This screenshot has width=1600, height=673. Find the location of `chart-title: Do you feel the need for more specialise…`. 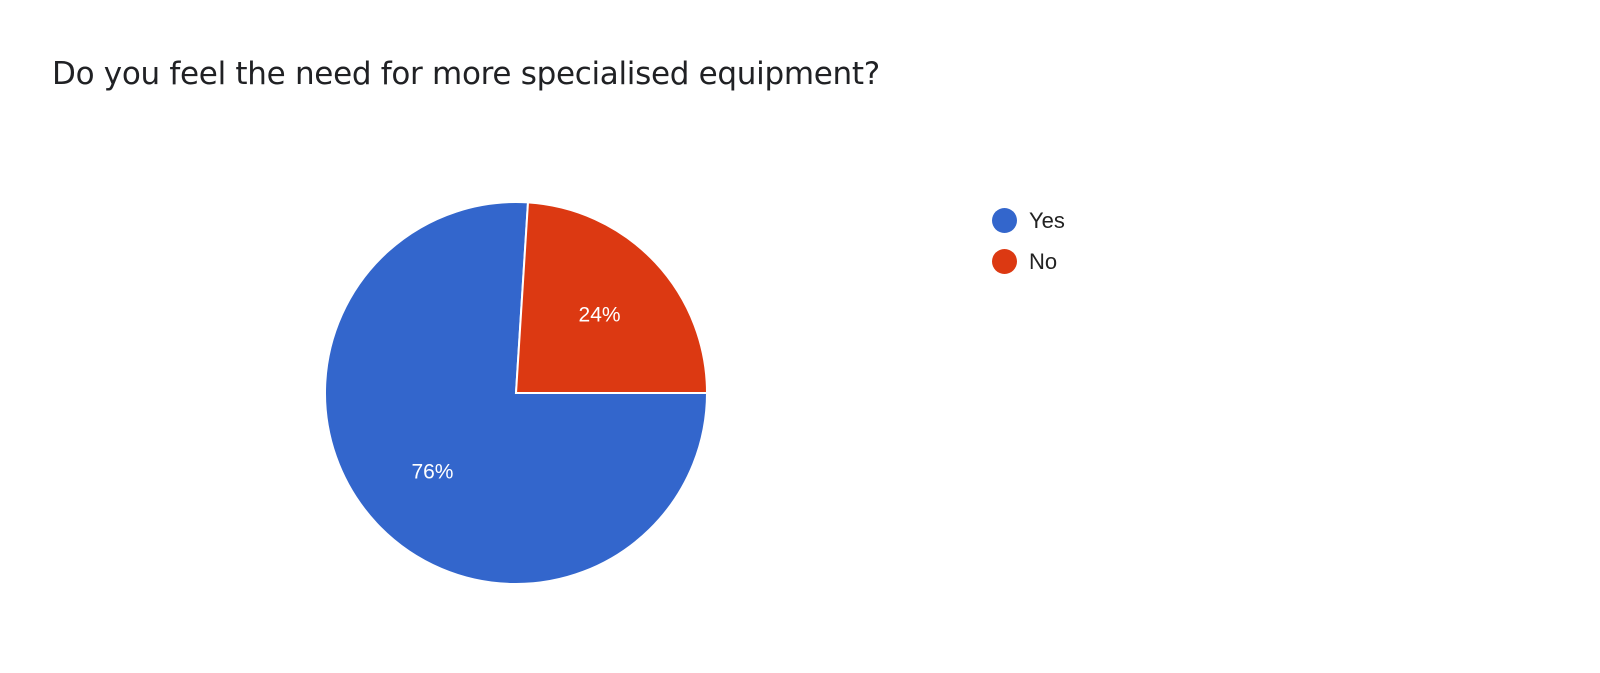

chart-title: Do you feel the need for more specialise… is located at coordinates (466, 74).